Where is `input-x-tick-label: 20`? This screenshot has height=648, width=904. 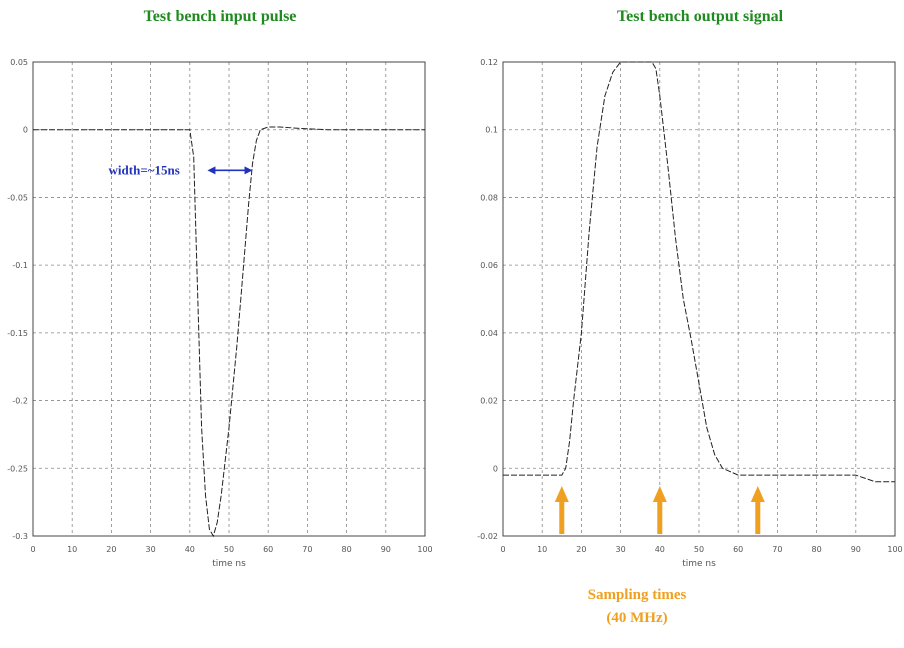
input-x-tick-label: 20 is located at coordinates (111, 549).